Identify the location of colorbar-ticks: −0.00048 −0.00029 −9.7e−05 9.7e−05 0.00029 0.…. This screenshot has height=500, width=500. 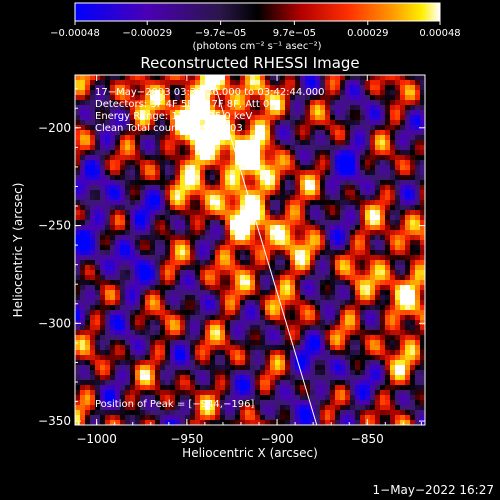
(255, 30).